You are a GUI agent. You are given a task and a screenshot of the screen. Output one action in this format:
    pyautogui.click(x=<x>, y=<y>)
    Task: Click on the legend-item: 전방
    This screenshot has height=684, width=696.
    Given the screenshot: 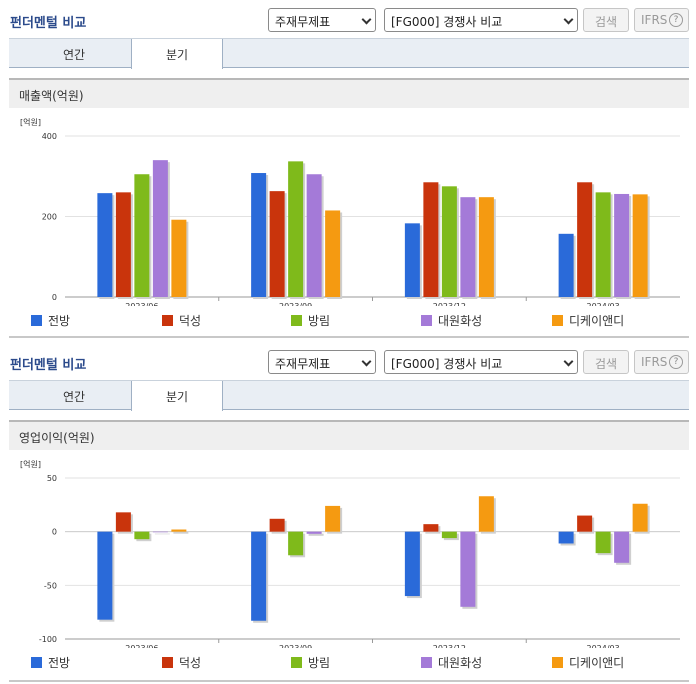 What is the action you would take?
    pyautogui.click(x=50, y=320)
    